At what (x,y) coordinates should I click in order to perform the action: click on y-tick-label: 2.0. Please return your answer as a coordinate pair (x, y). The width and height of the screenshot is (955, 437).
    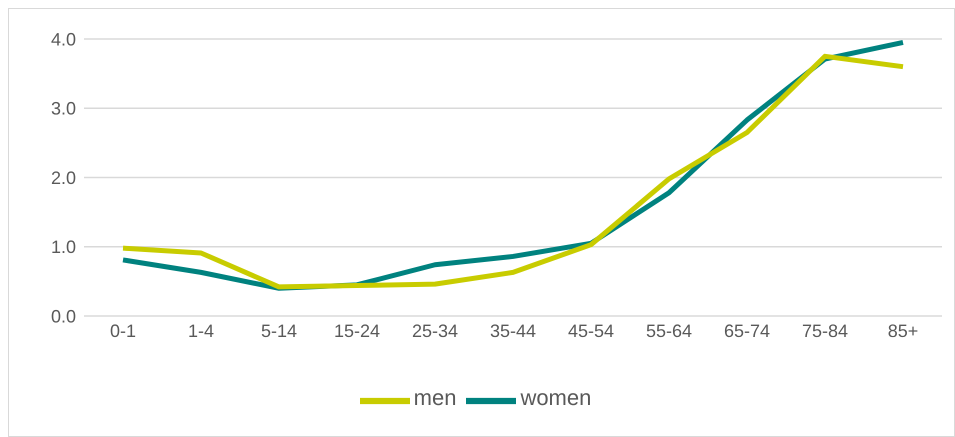
    Looking at the image, I should click on (63, 178).